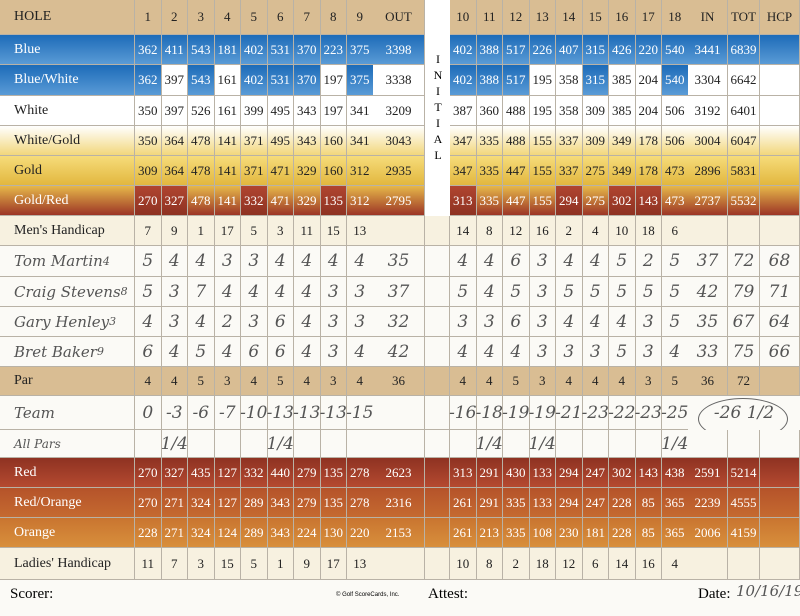 This screenshot has height=616, width=800. I want to click on in-value: 2737, so click(708, 201).